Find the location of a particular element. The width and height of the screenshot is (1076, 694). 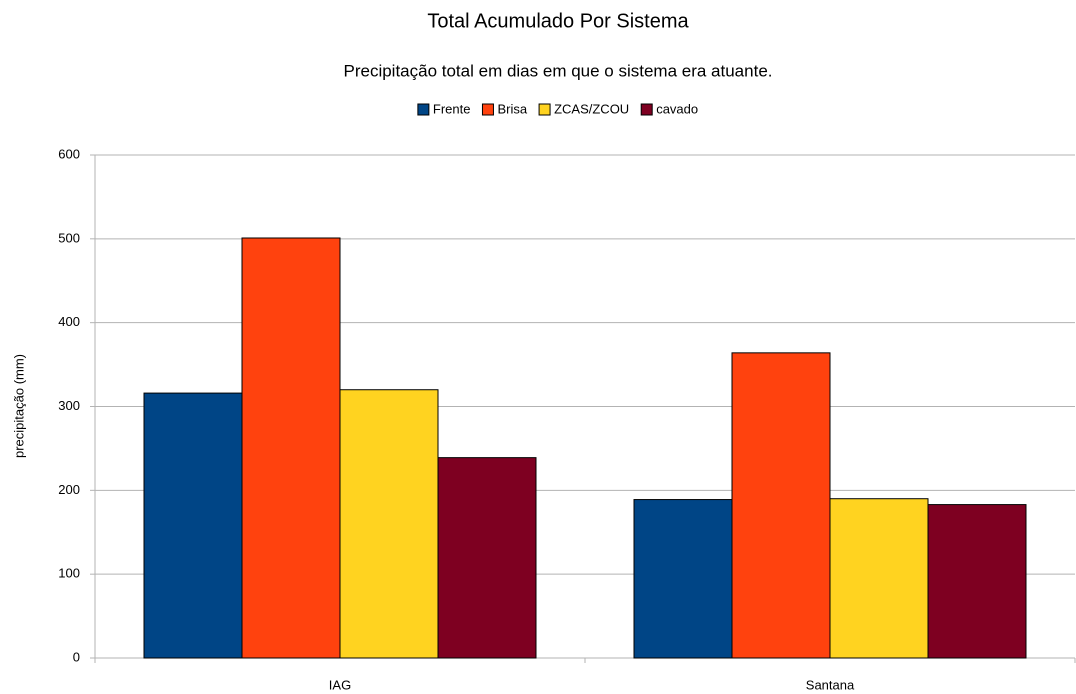

y-tick-label: 600 is located at coordinates (69, 153).